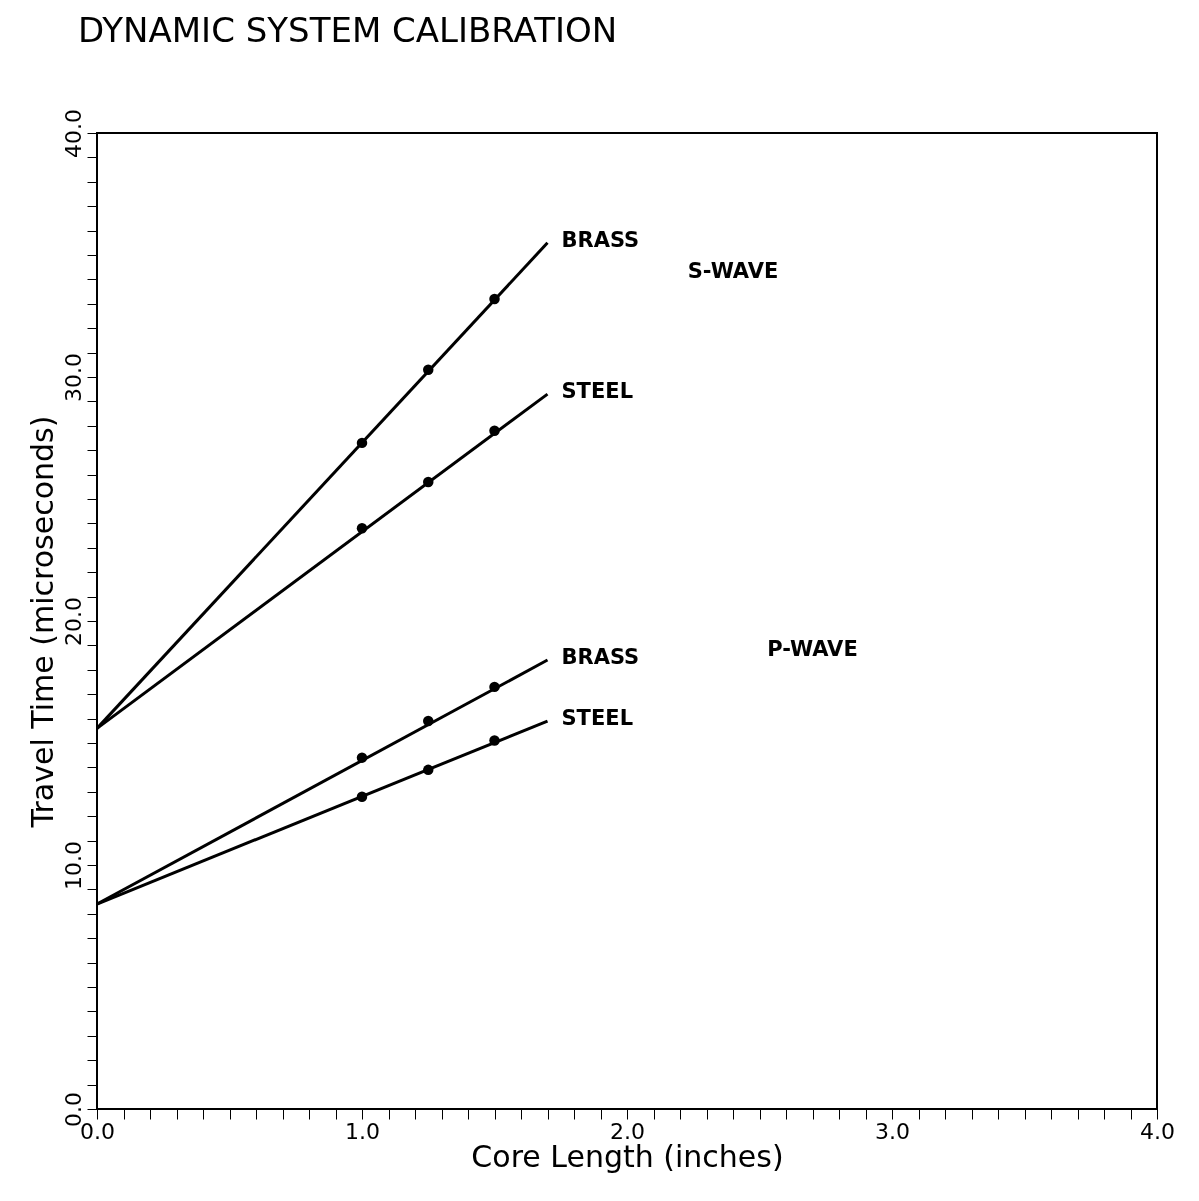  Describe the element at coordinates (42, 622) in the screenshot. I see `y-axis-title: Travel Time (microseconds)` at that location.